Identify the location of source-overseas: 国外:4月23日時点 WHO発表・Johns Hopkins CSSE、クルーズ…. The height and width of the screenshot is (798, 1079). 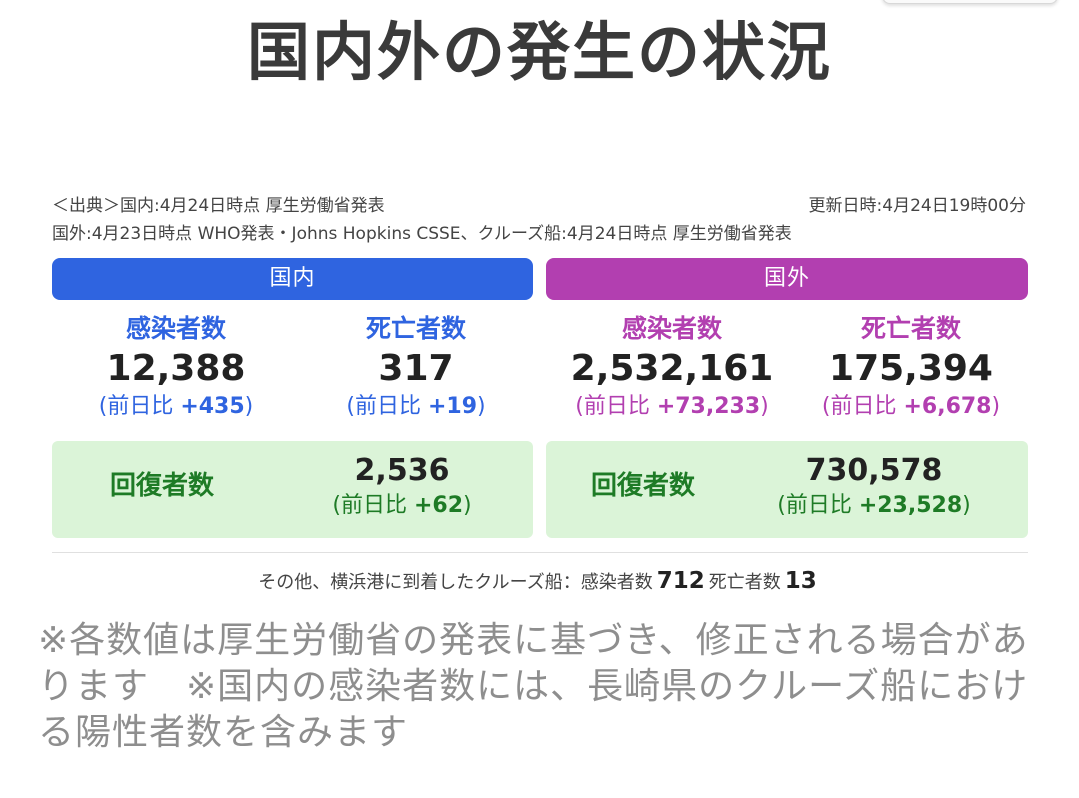
(422, 234).